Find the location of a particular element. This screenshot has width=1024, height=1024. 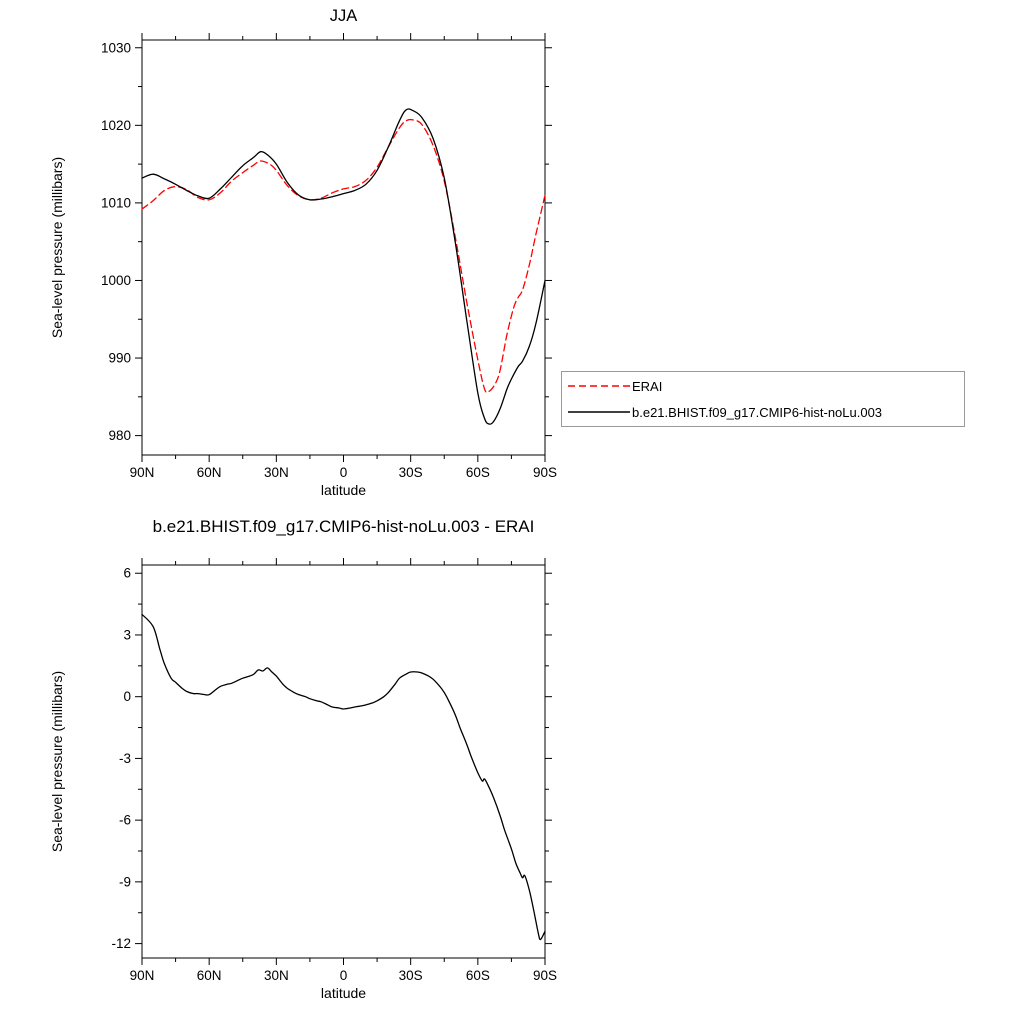

legend-item-erai: ERAI is located at coordinates (763, 386).